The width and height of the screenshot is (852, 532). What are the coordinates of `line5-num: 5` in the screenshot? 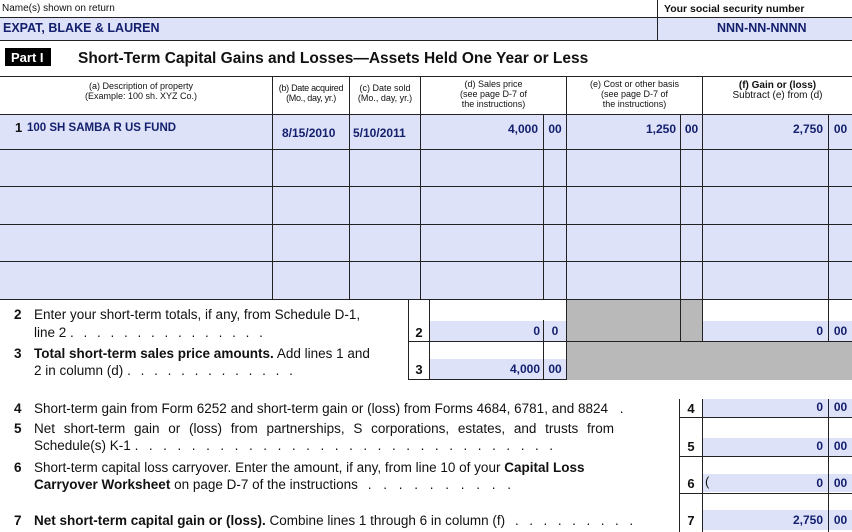 It's located at (18, 428).